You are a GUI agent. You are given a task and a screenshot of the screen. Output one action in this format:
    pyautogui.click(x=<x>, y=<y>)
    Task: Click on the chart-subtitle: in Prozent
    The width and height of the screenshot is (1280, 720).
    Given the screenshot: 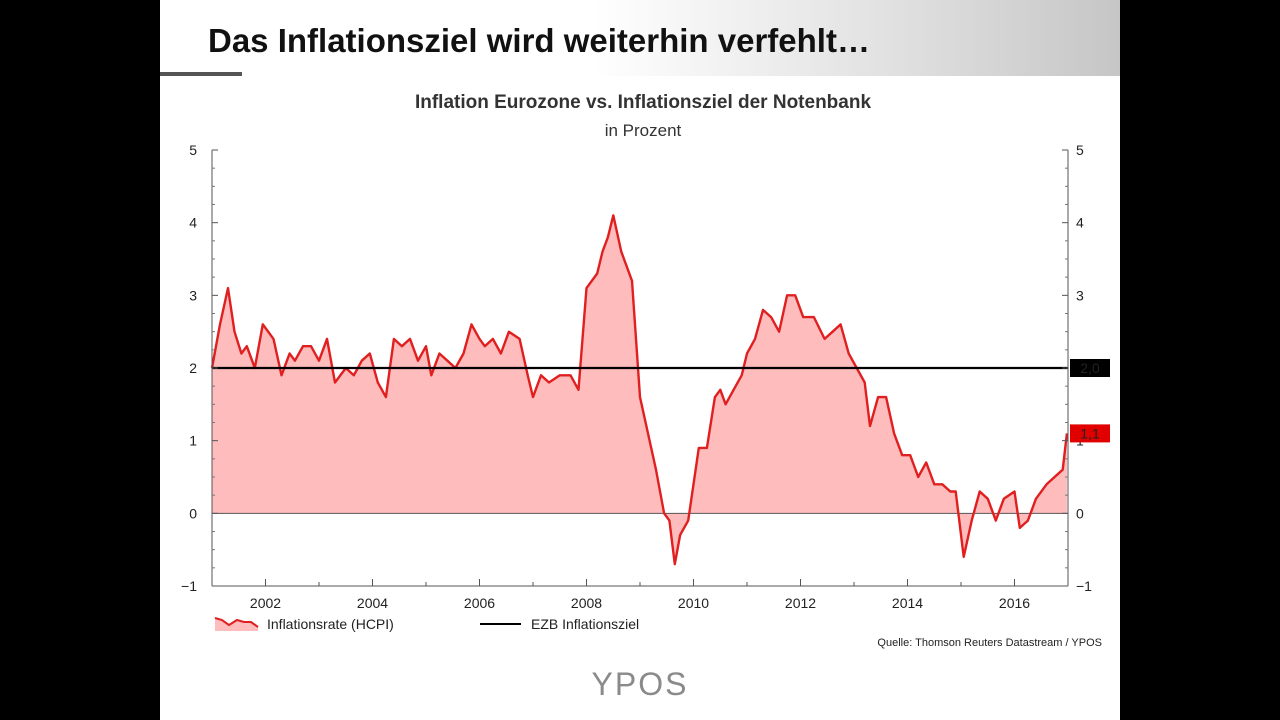 What is the action you would take?
    pyautogui.click(x=643, y=130)
    